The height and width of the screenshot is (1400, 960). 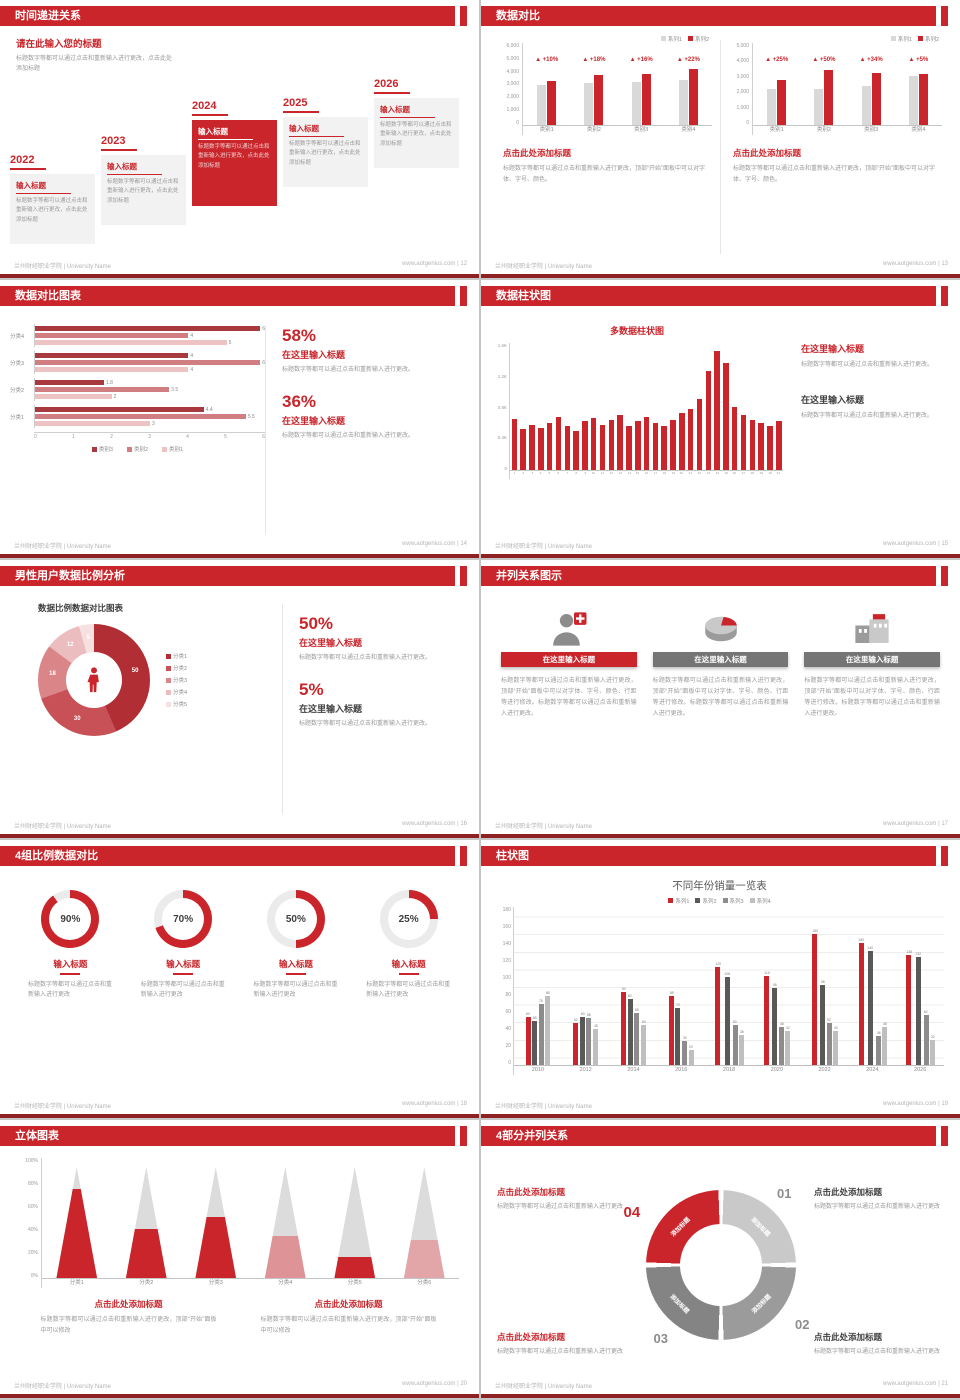 I want to click on donut-center, so click(x=94, y=680).